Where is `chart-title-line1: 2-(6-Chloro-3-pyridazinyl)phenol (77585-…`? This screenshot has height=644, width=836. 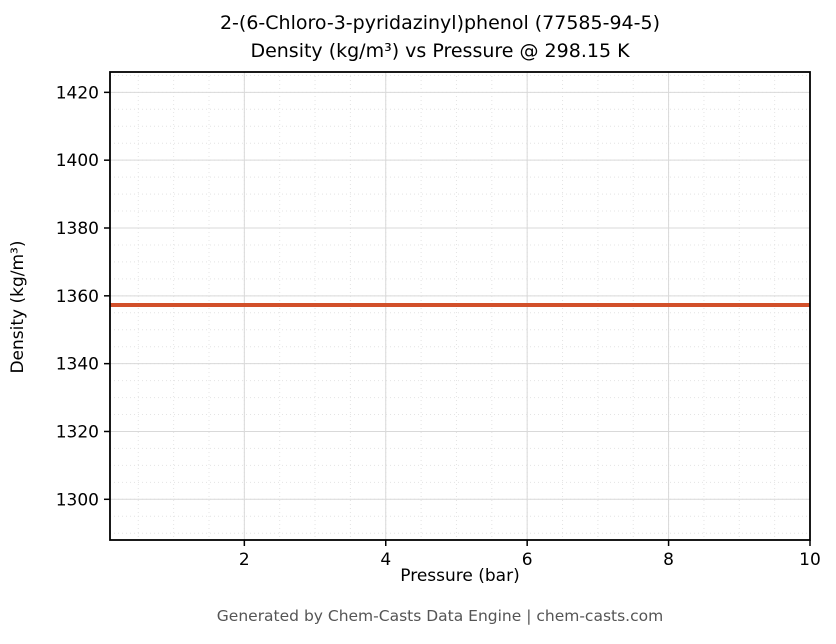
chart-title-line1: 2-(6-Chloro-3-pyridazinyl)phenol (77585-… is located at coordinates (440, 23).